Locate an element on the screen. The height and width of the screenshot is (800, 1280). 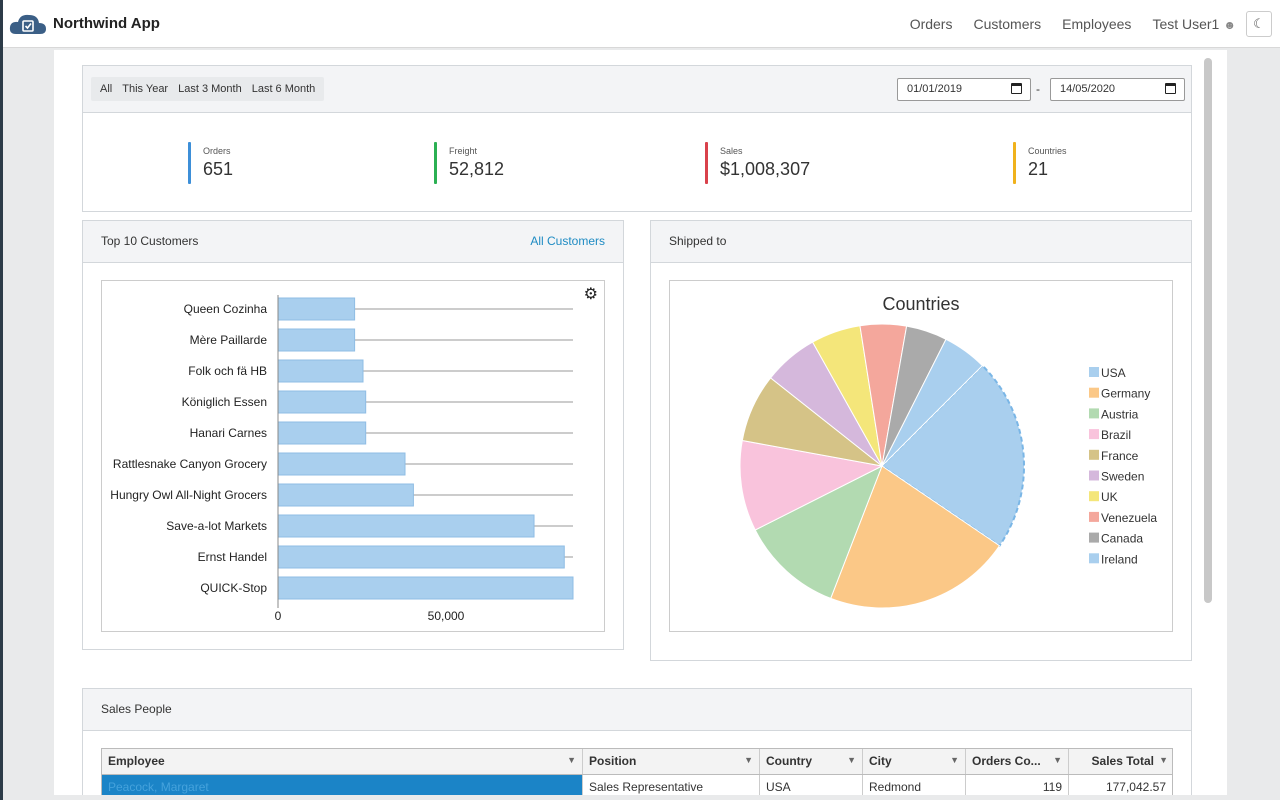
legend-label: Canada is located at coordinates (1122, 539).